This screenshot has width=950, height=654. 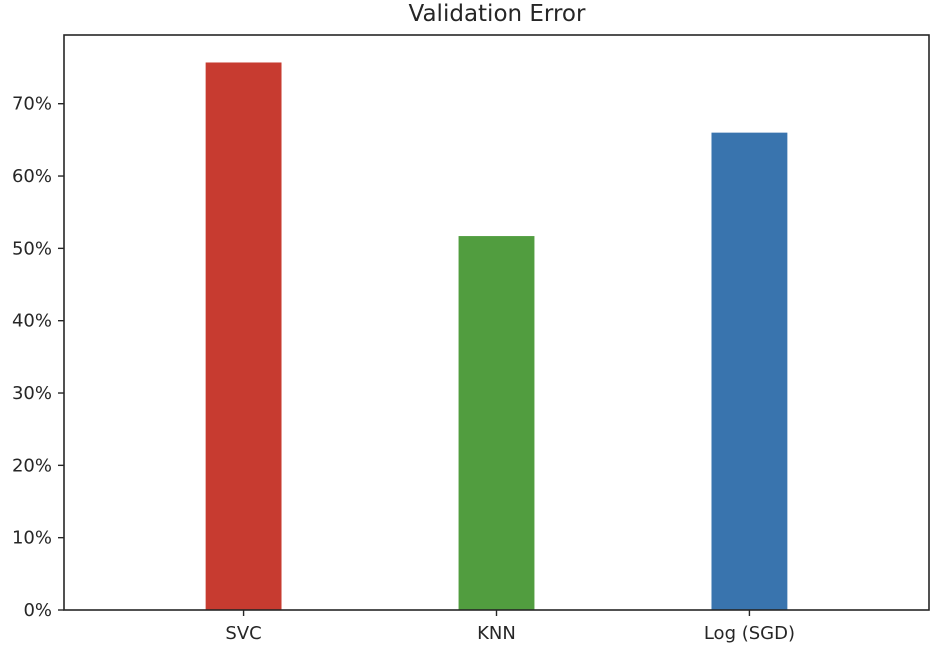 What do you see at coordinates (243, 336) in the screenshot?
I see `bar-svc` at bounding box center [243, 336].